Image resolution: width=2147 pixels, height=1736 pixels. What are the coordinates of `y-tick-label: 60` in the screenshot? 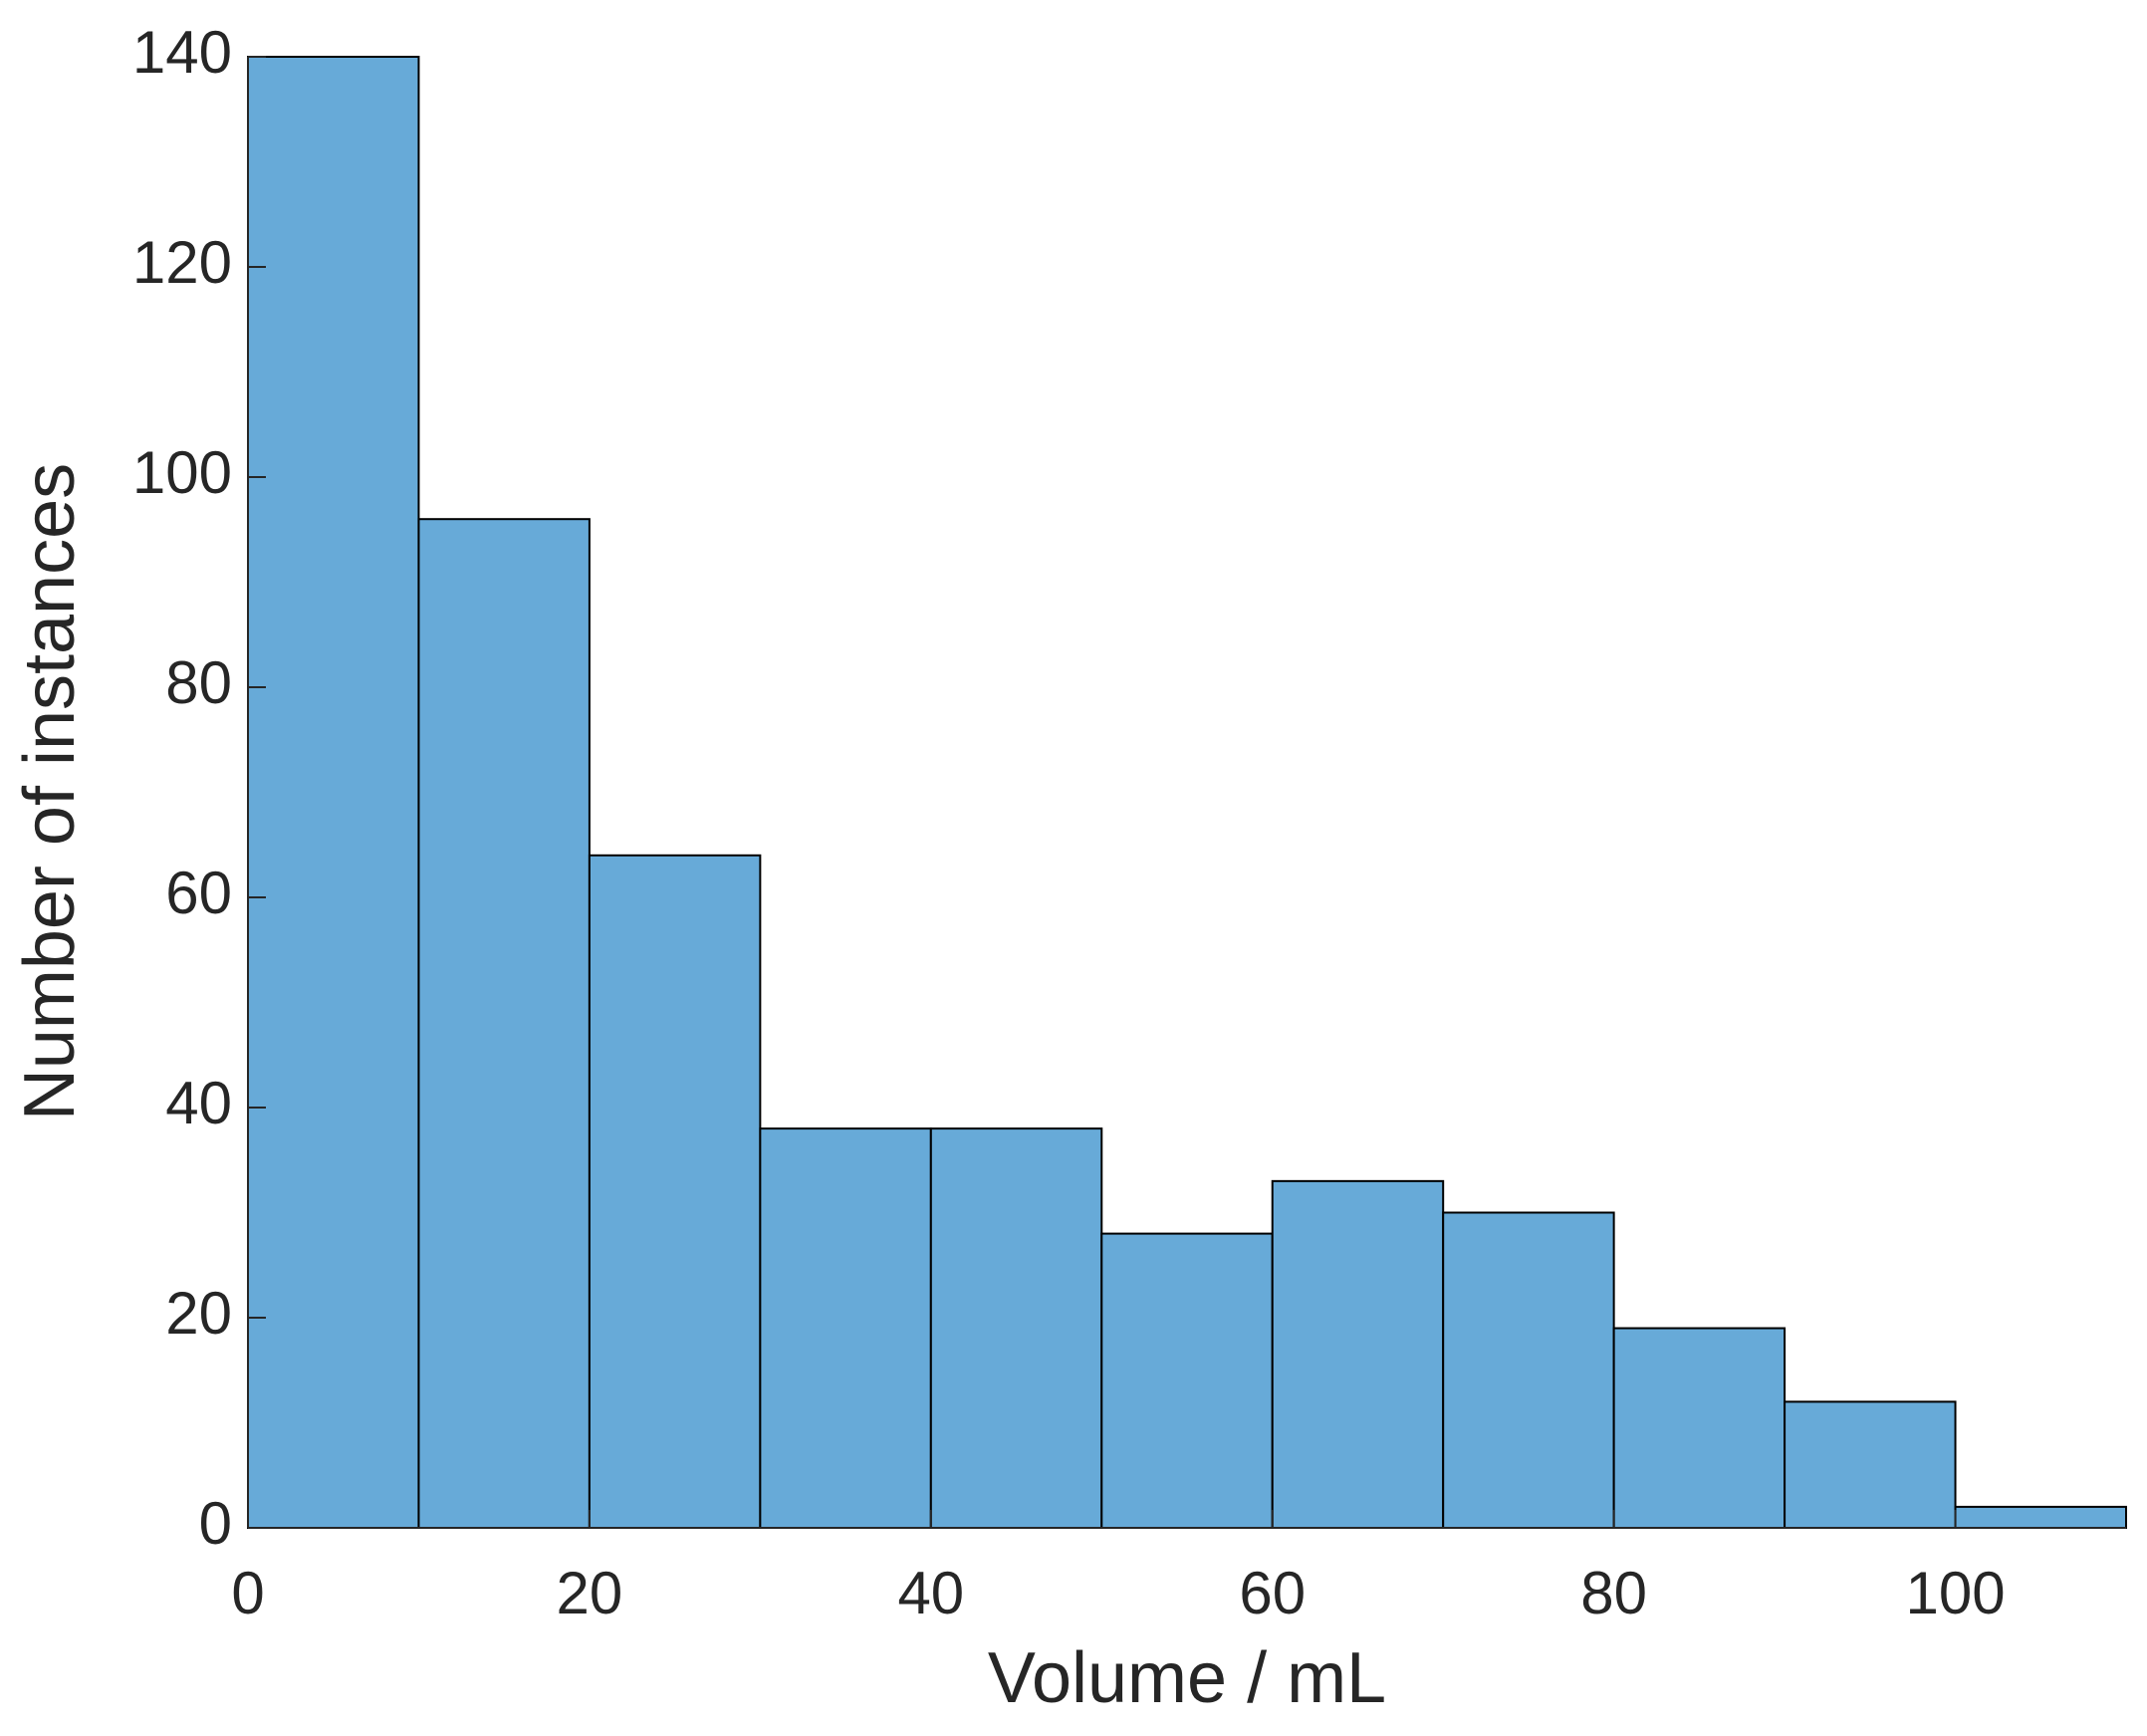 It's located at (198, 893).